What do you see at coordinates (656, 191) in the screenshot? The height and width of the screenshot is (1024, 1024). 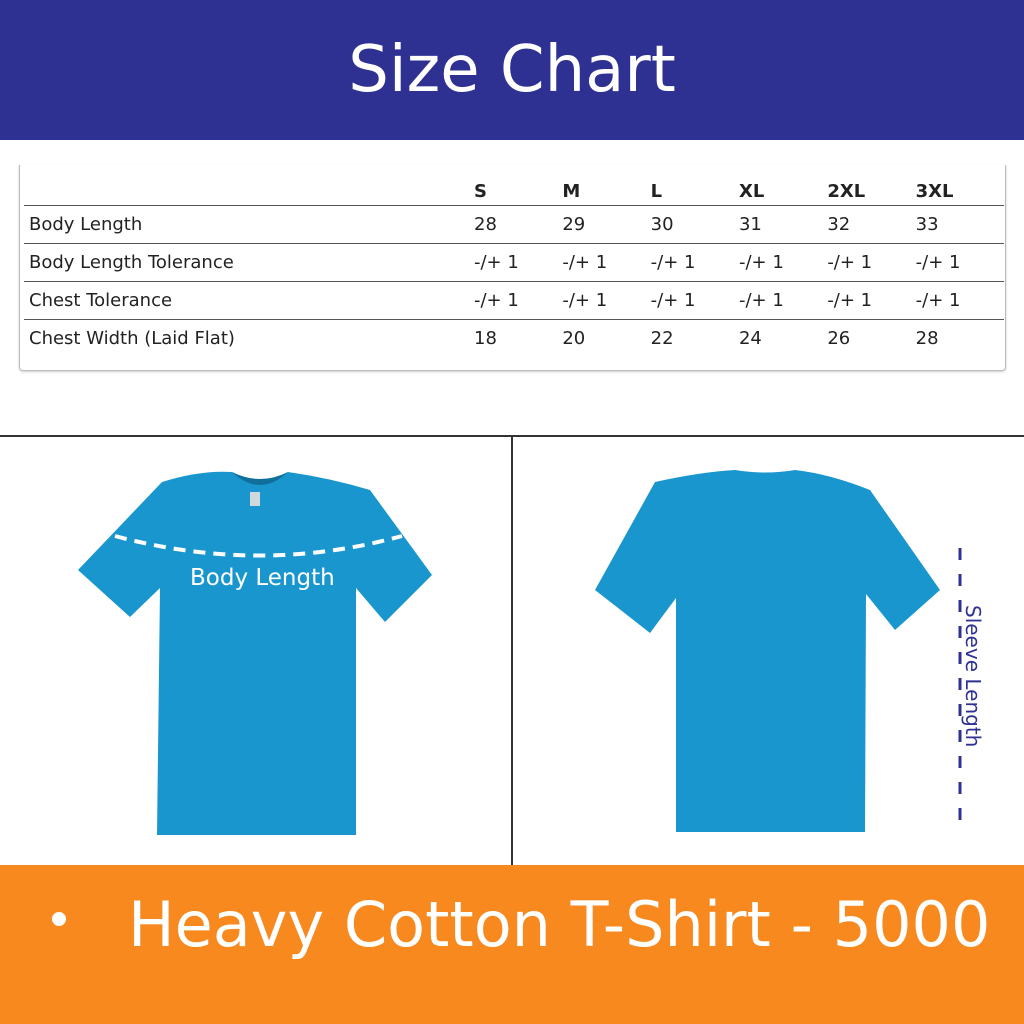 I see `column-header-l: L` at bounding box center [656, 191].